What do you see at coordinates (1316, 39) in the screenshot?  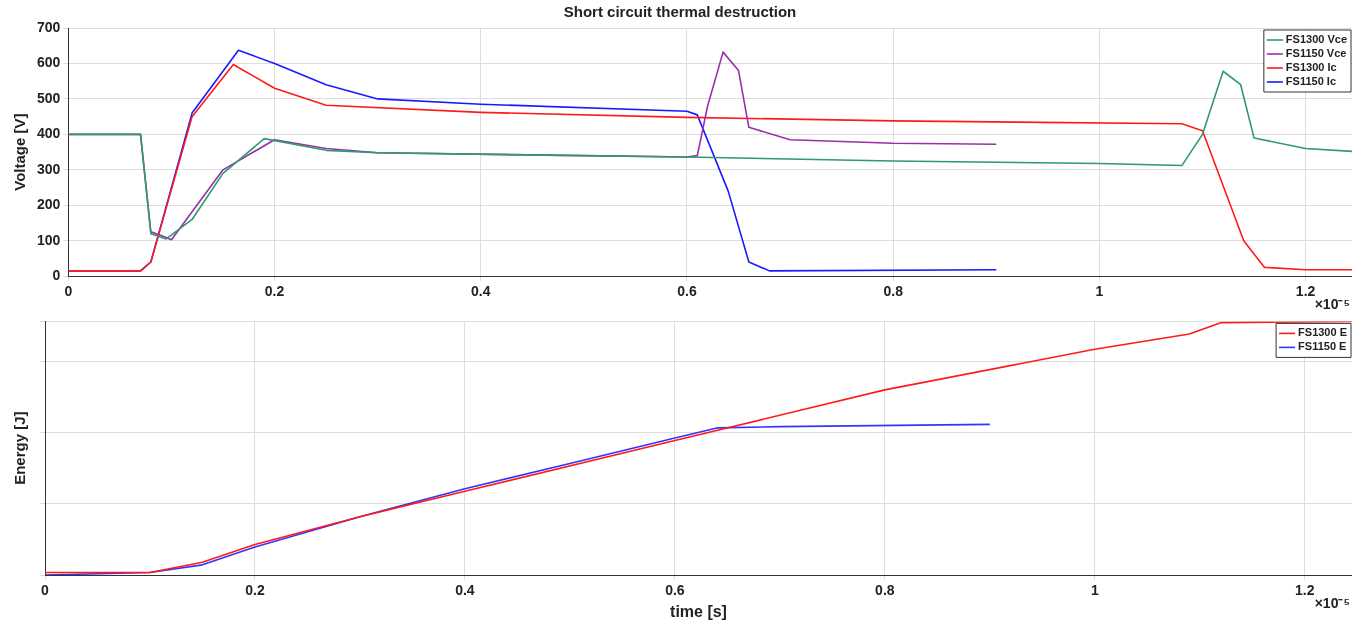 I see `legend-label: FS1300 Vce` at bounding box center [1316, 39].